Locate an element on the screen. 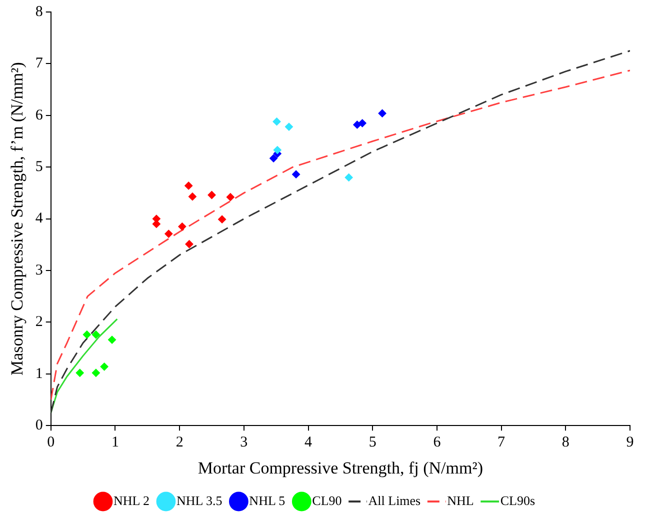  legend-label: CL90s is located at coordinates (518, 500).